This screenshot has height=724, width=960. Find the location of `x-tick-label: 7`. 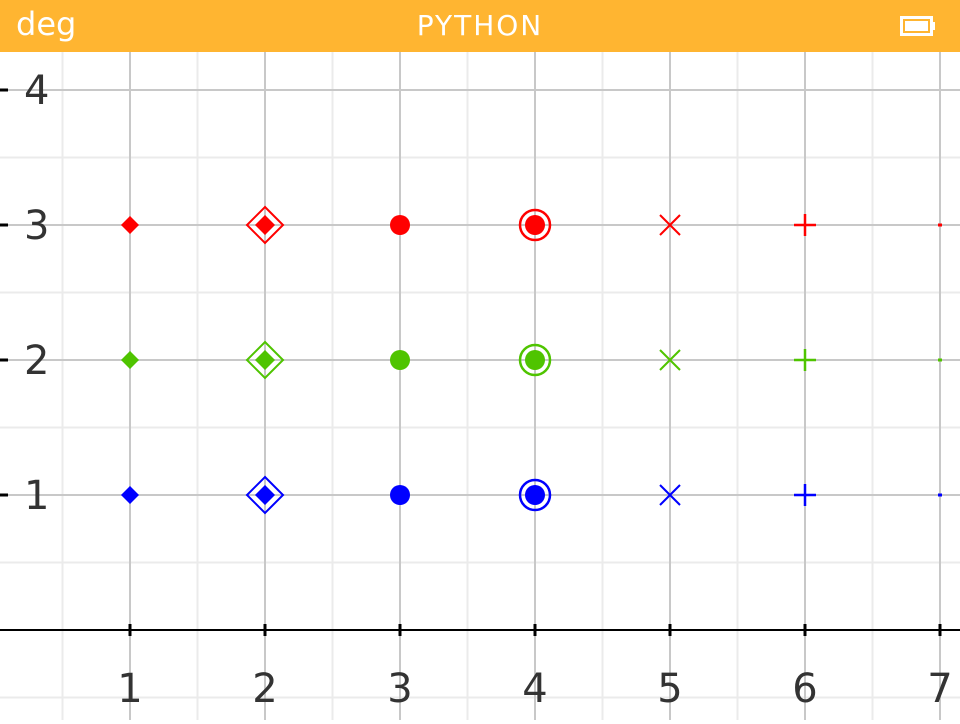

x-tick-label: 7 is located at coordinates (939, 689).